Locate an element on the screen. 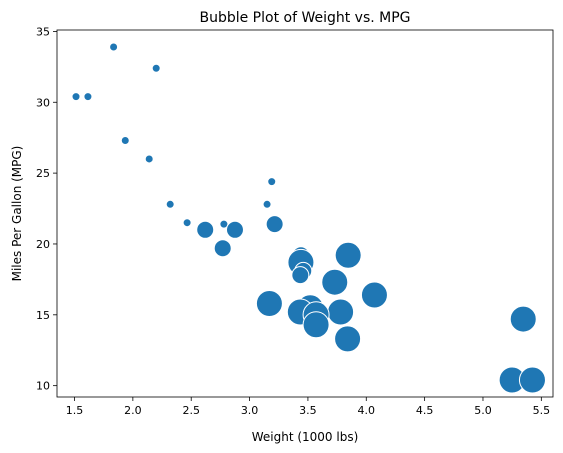  x-tick-label: 2.5 is located at coordinates (191, 410).